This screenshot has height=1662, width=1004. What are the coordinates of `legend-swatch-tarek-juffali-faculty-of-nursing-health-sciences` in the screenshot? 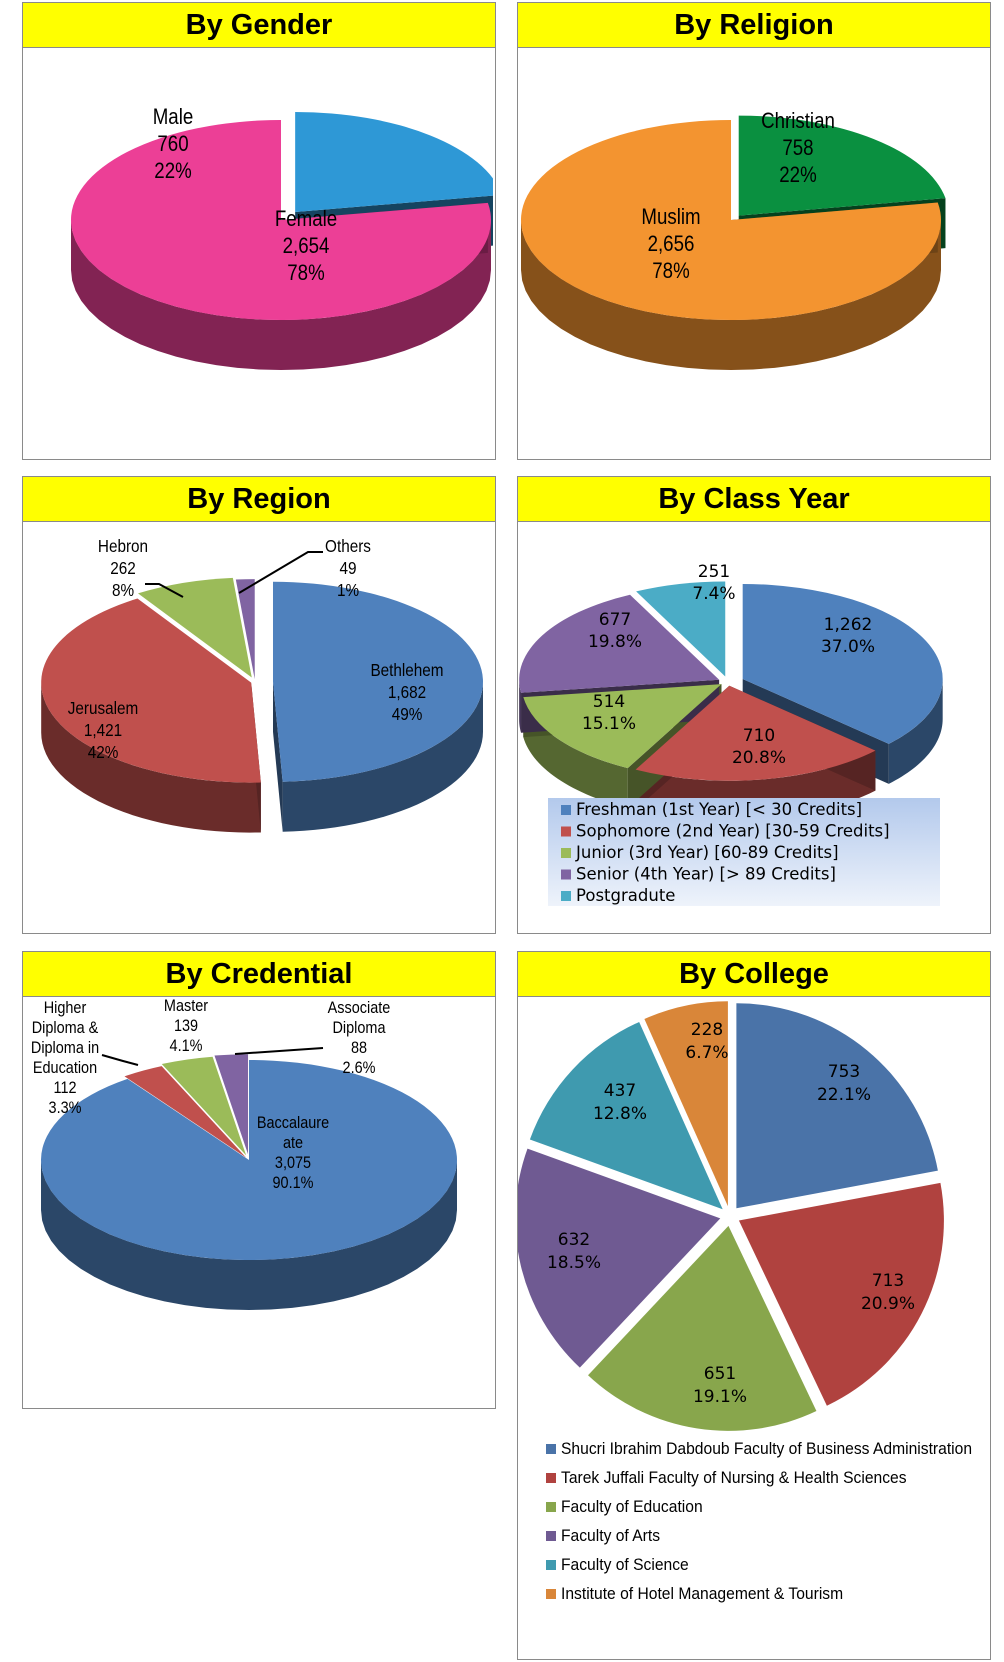 It's located at (551, 1478).